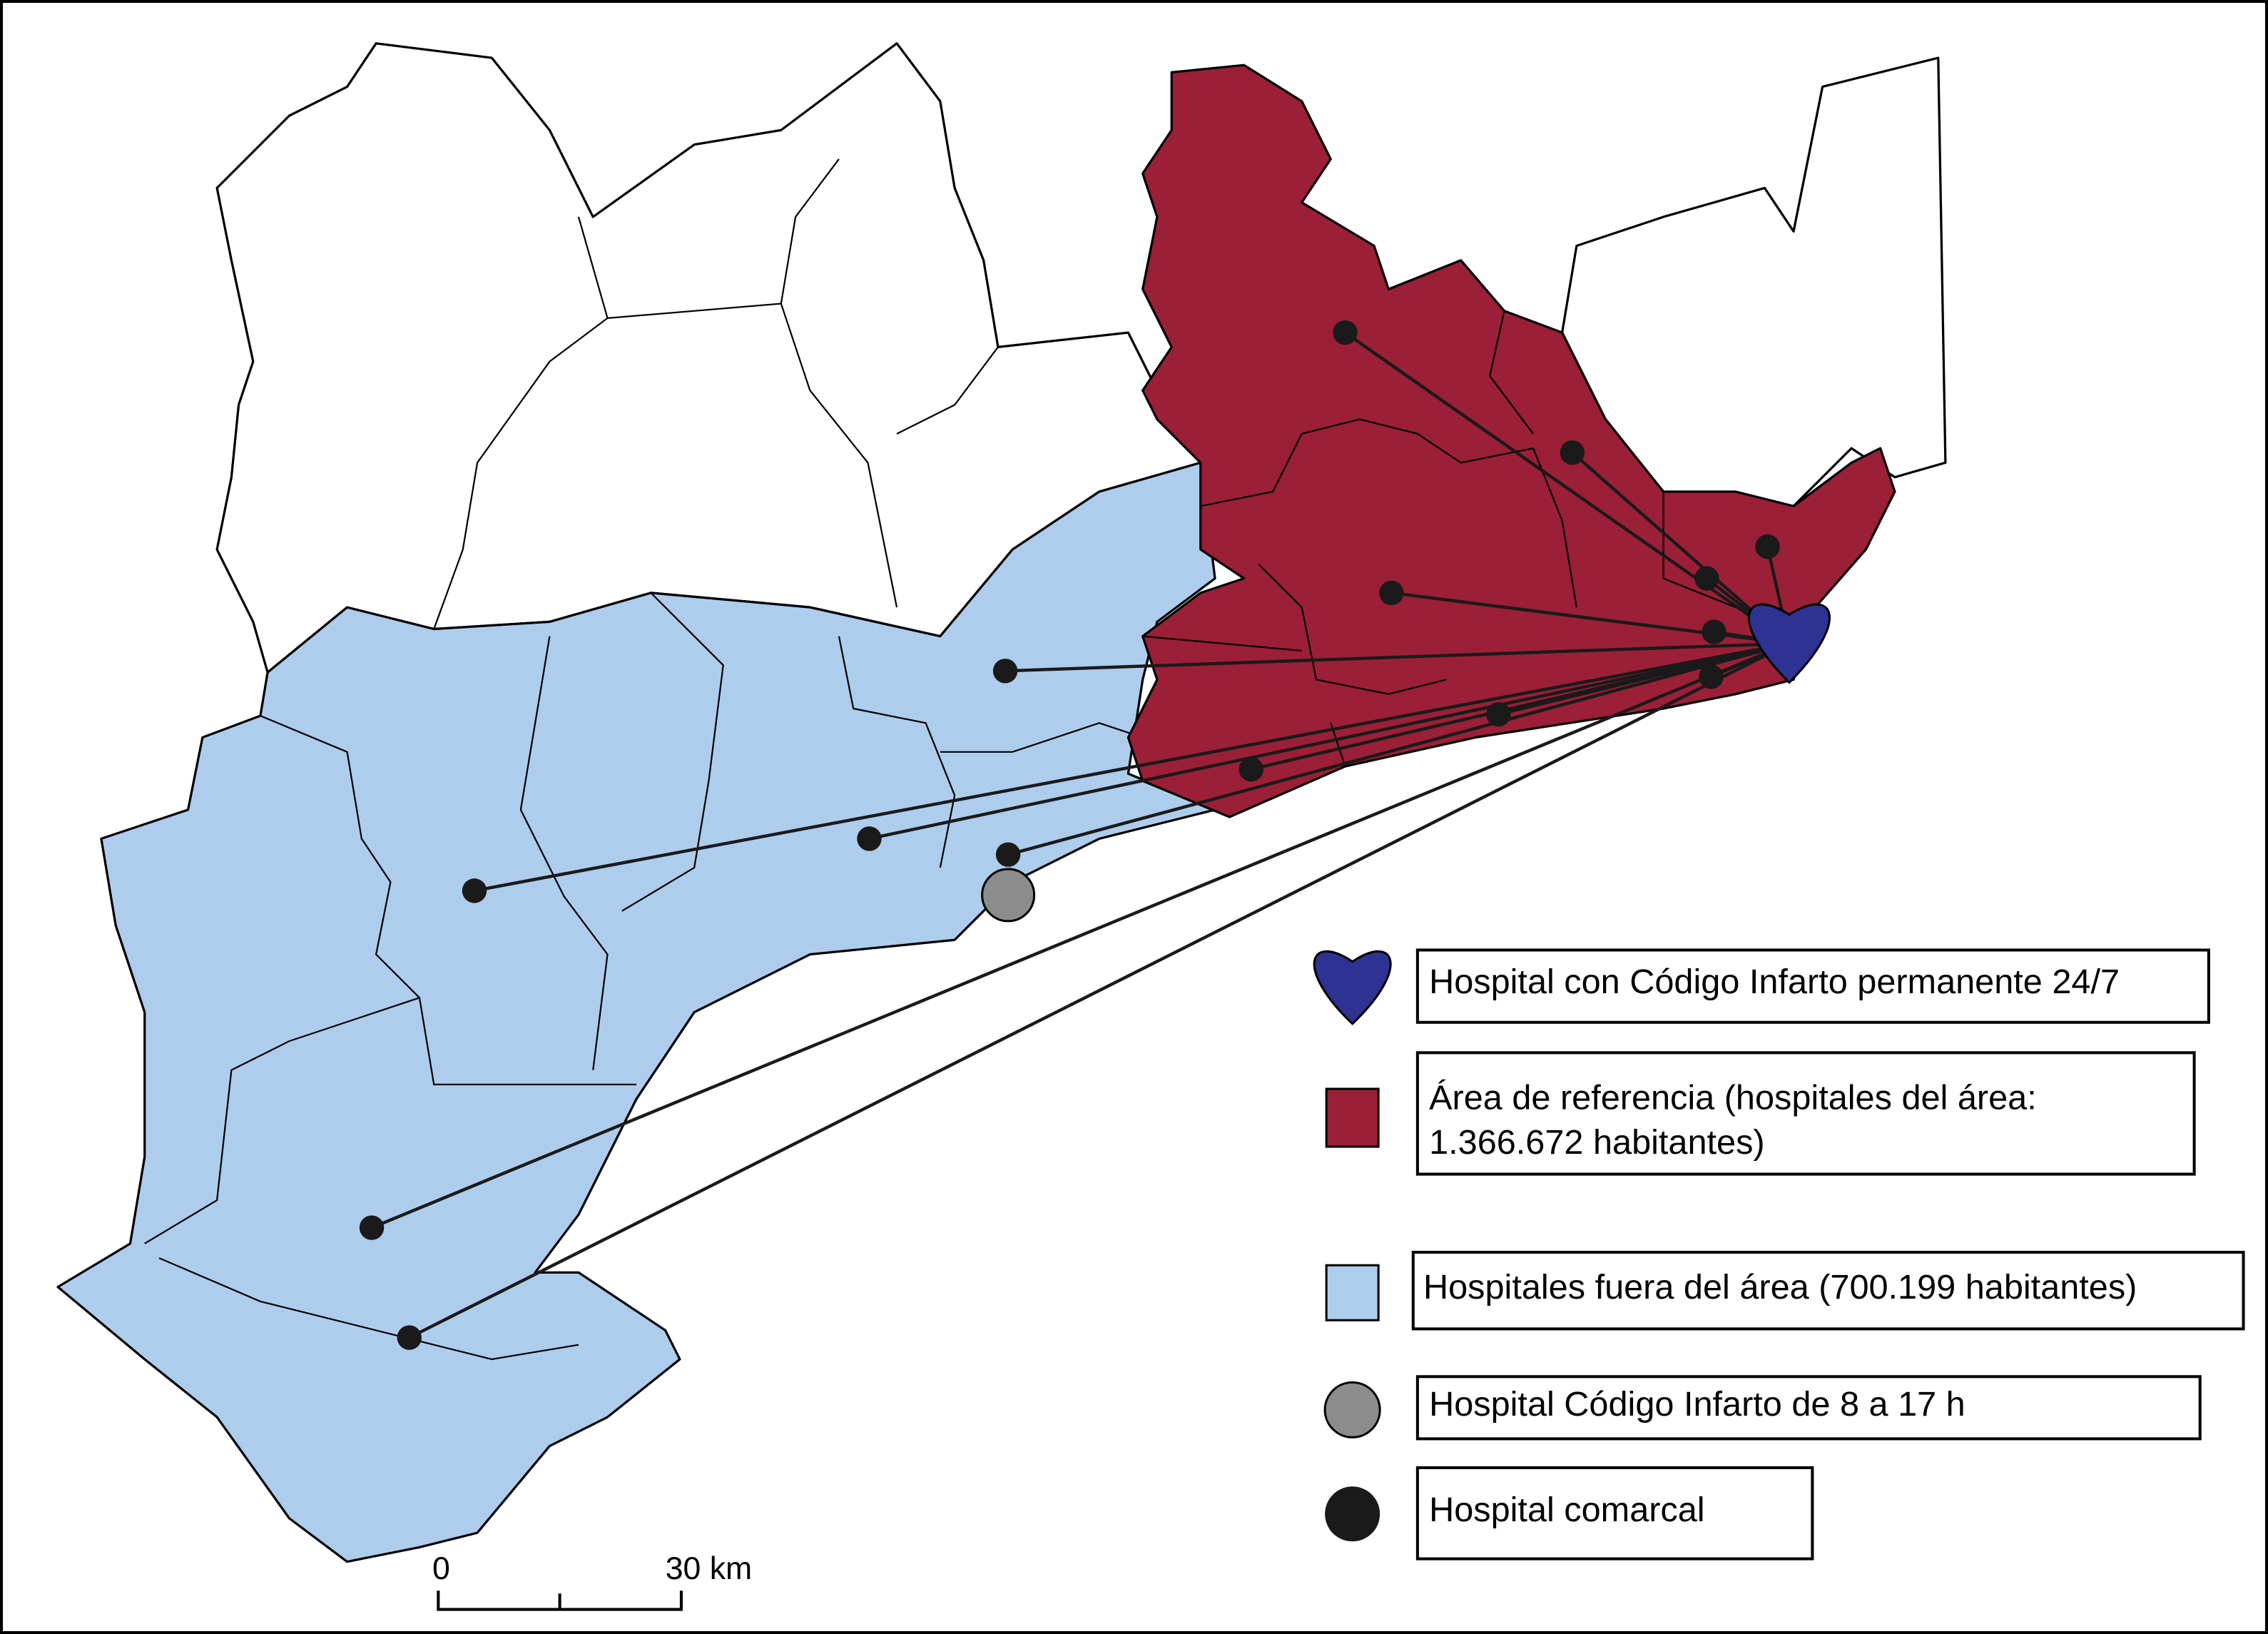 The height and width of the screenshot is (1634, 2268). What do you see at coordinates (1790, 643) in the screenshot?
I see `hospital-24-7-marker` at bounding box center [1790, 643].